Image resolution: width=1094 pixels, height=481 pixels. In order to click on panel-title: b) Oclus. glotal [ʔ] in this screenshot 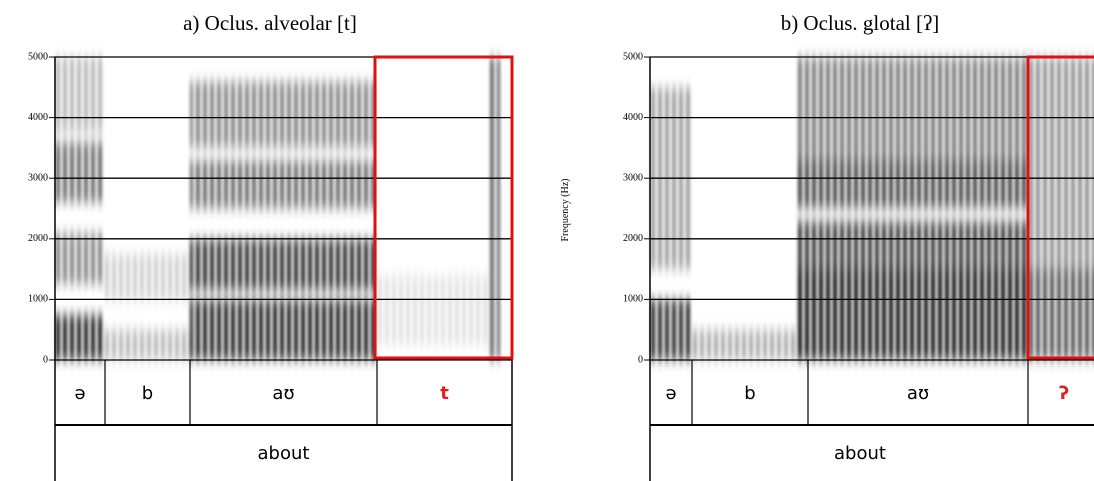, I will do `click(860, 23)`.